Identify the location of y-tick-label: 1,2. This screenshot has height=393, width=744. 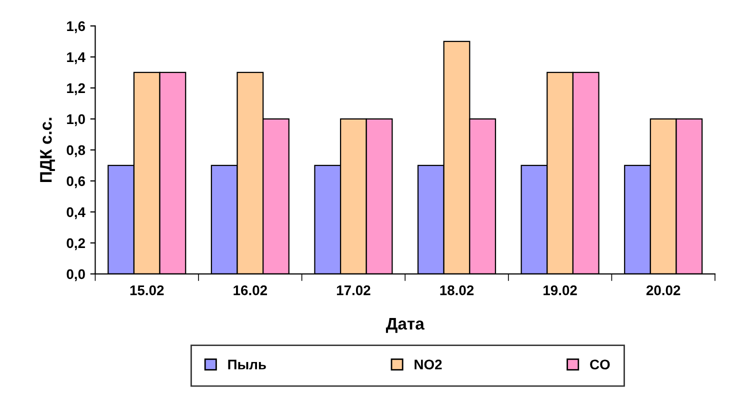
(76, 89).